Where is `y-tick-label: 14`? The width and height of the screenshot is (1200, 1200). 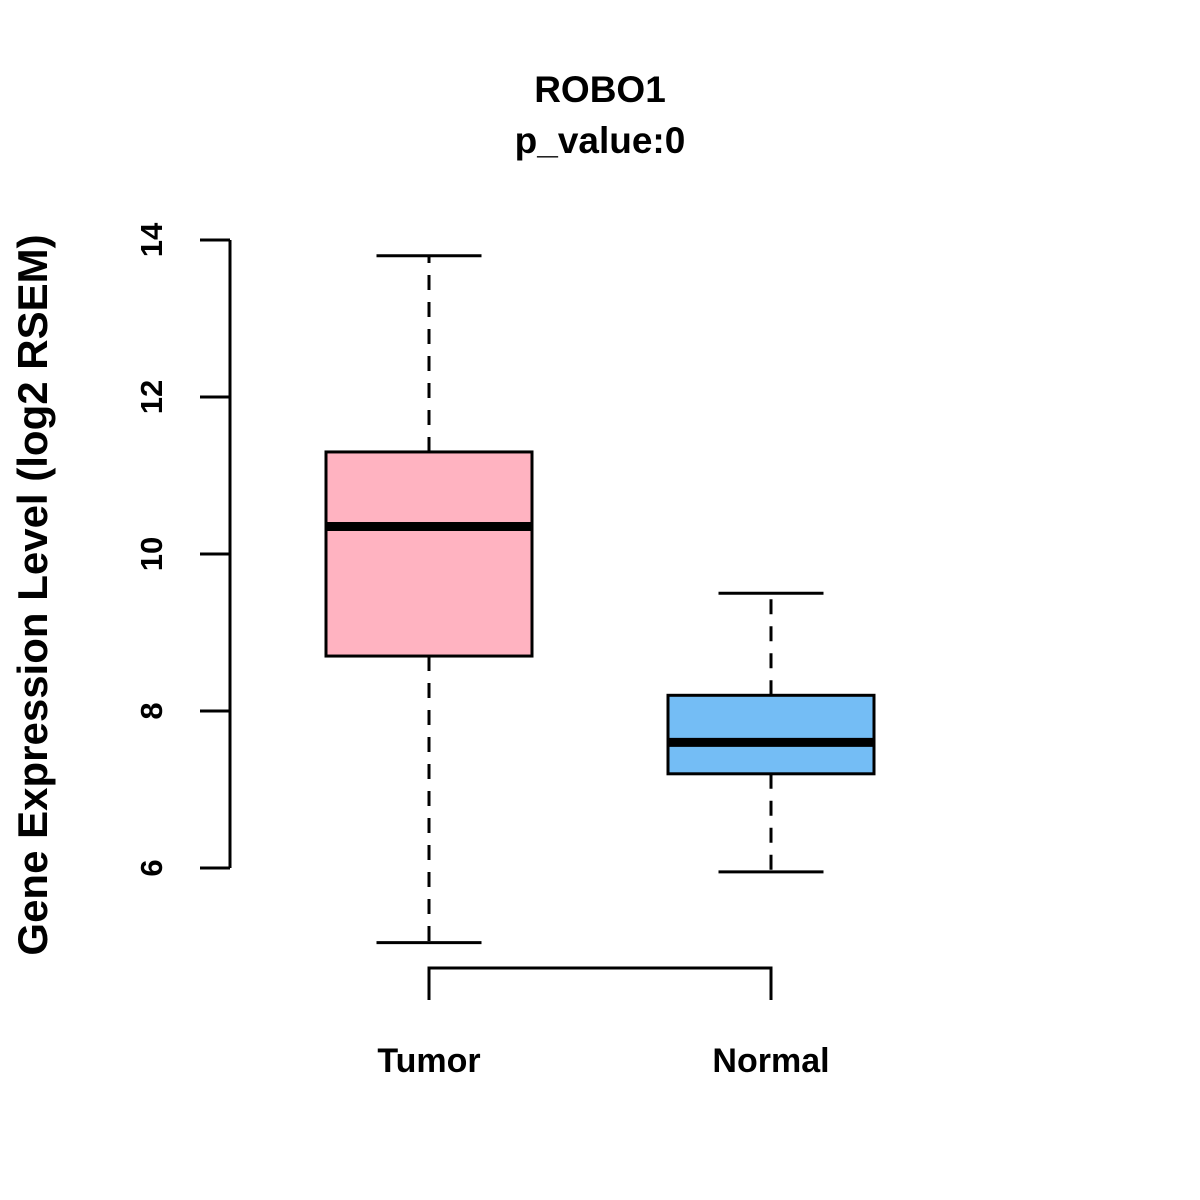 y-tick-label: 14 is located at coordinates (151, 239).